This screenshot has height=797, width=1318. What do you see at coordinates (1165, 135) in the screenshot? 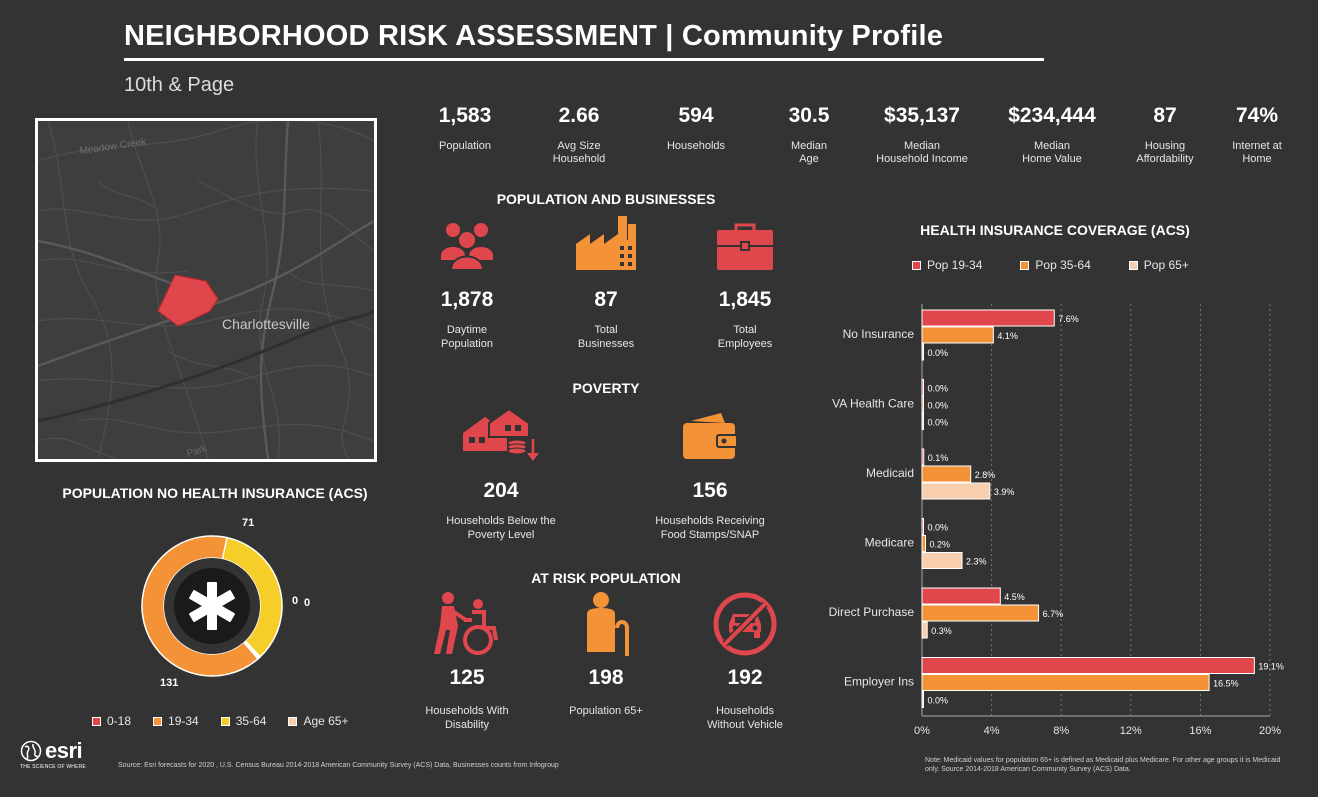
I see `stat-housing-affordability: 87 Housing Affordability` at bounding box center [1165, 135].